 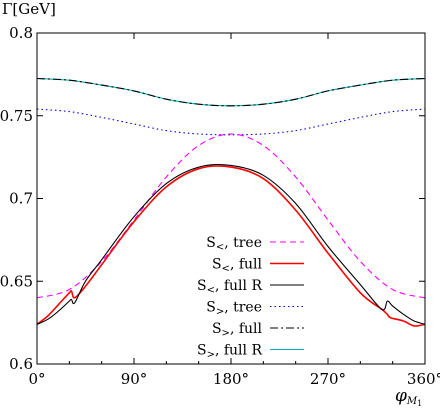 What do you see at coordinates (231, 379) in the screenshot?
I see `x-tick-label: 180°` at bounding box center [231, 379].